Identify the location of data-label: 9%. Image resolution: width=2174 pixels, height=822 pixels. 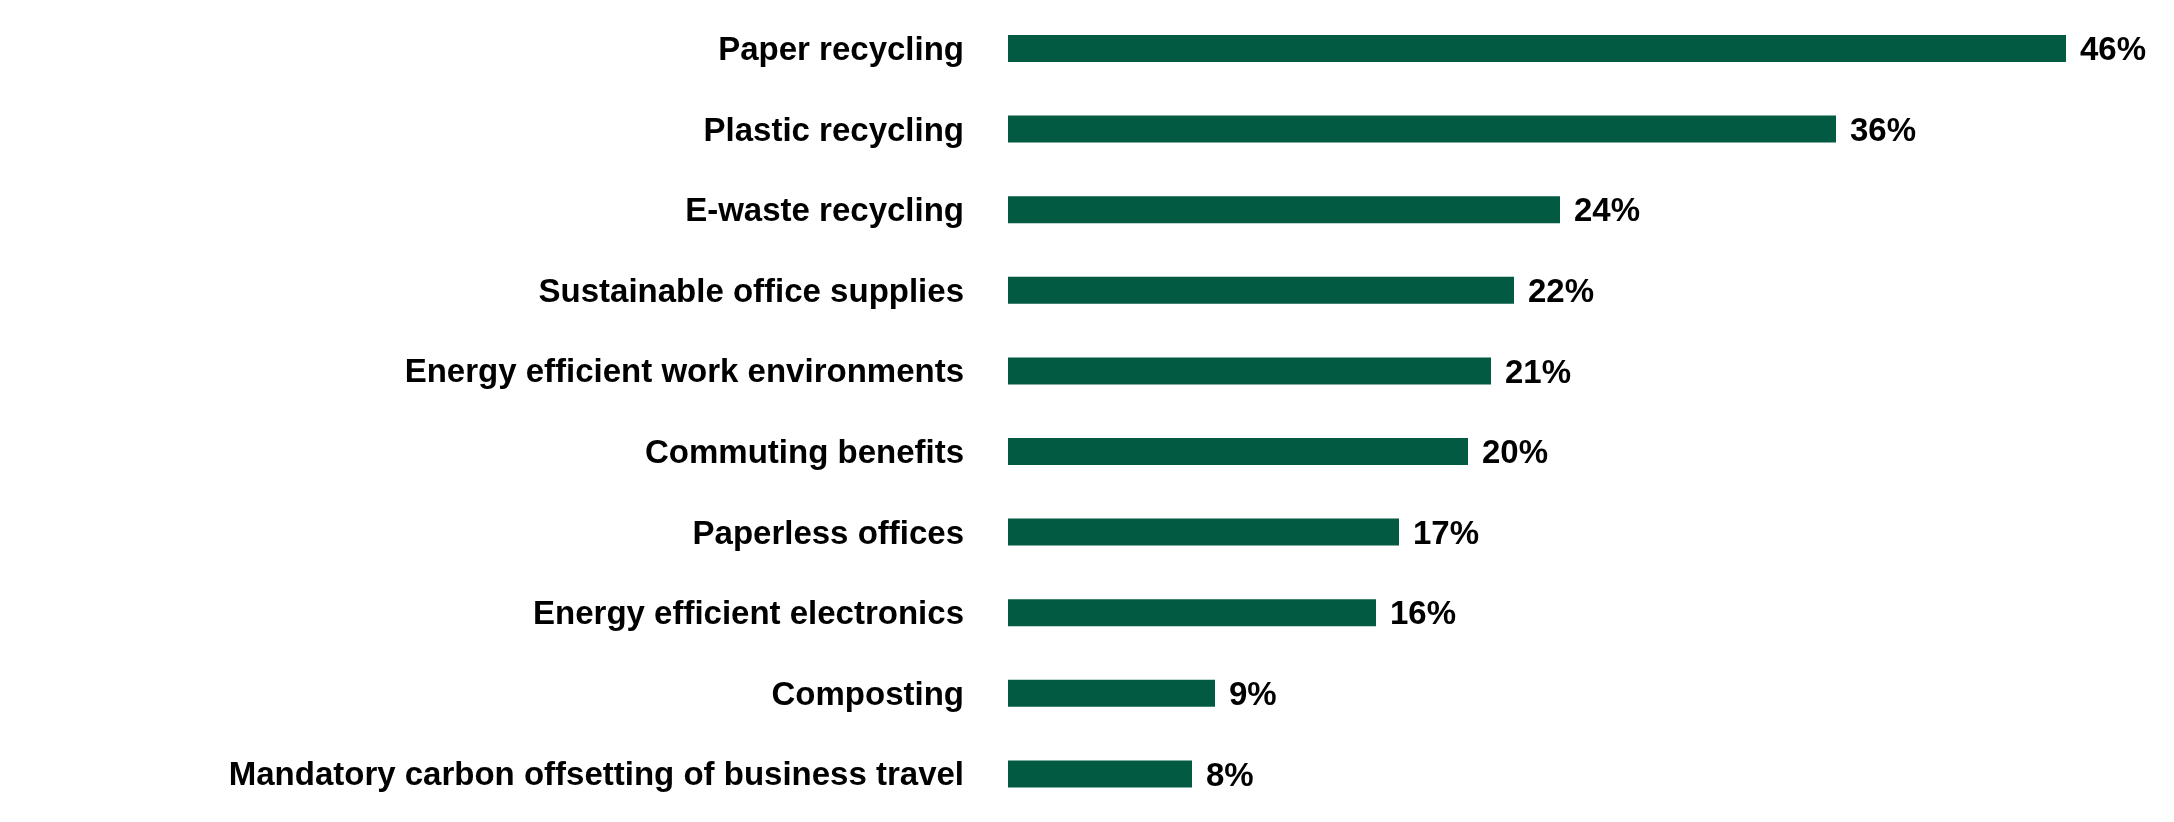
(1253, 694).